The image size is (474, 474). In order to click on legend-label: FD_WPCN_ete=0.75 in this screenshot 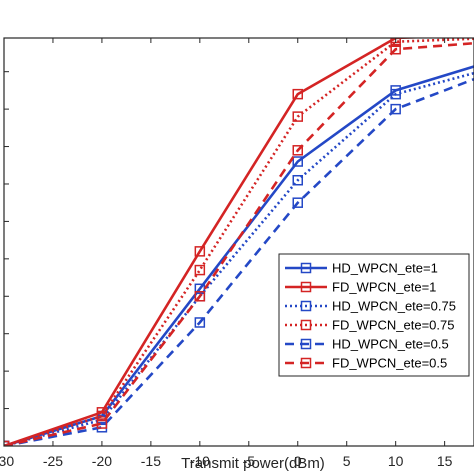, I will do `click(393, 325)`.